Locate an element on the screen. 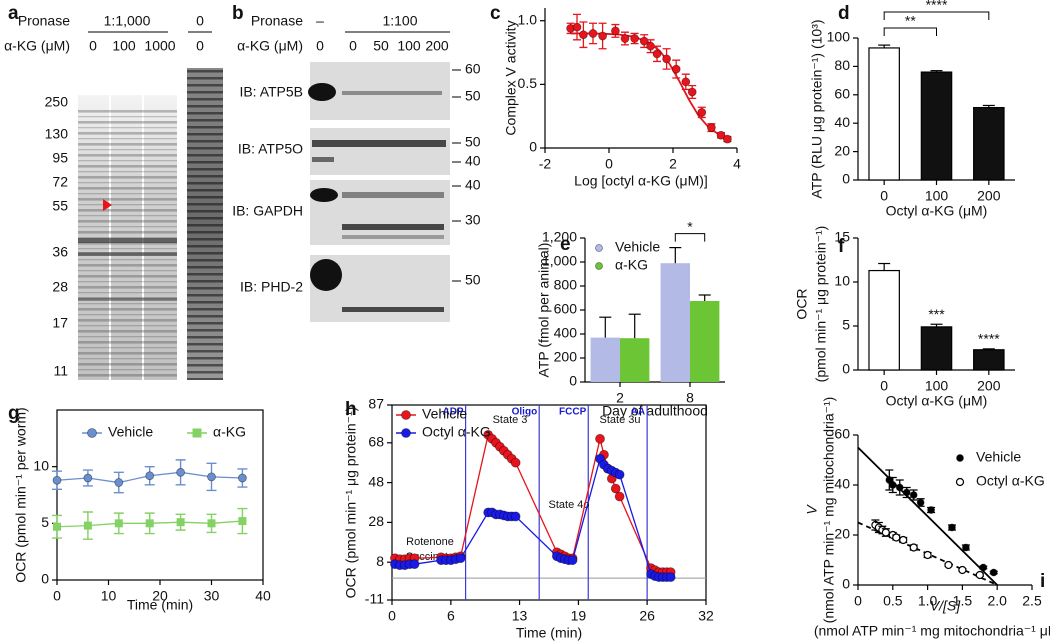 Image resolution: width=1050 pixels, height=643 pixels. panel-label: d is located at coordinates (844, 13).